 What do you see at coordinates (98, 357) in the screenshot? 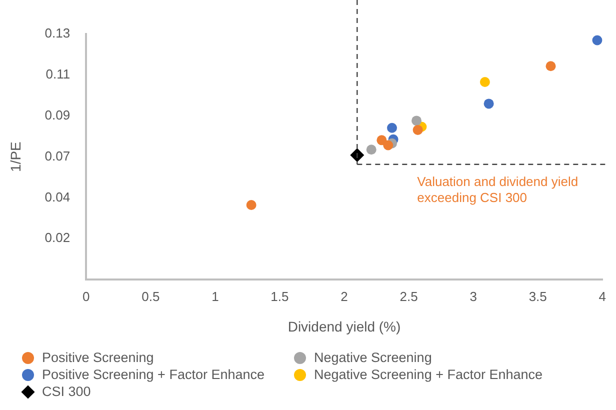
I see `legend-label: Positive Screening` at bounding box center [98, 357].